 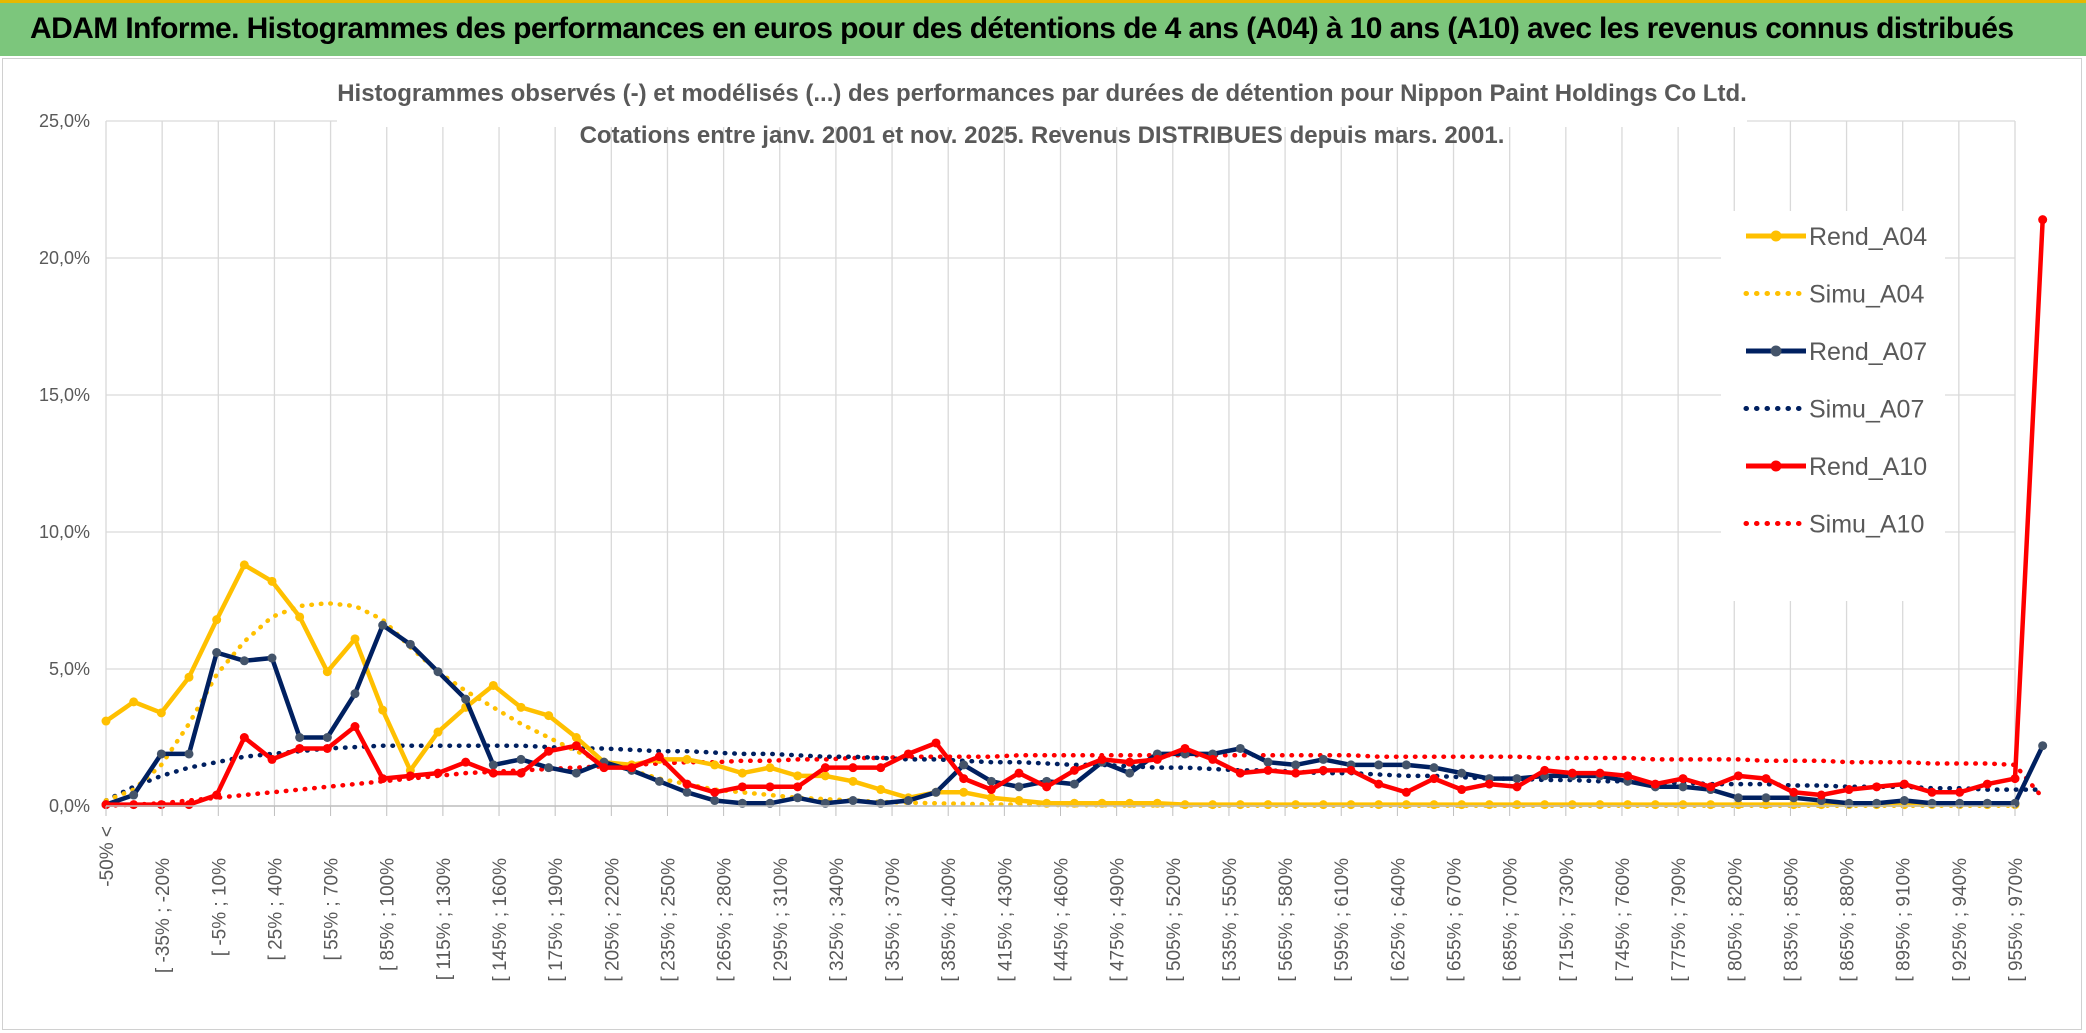 I want to click on series-line-simu-a10, so click(x=1074, y=780).